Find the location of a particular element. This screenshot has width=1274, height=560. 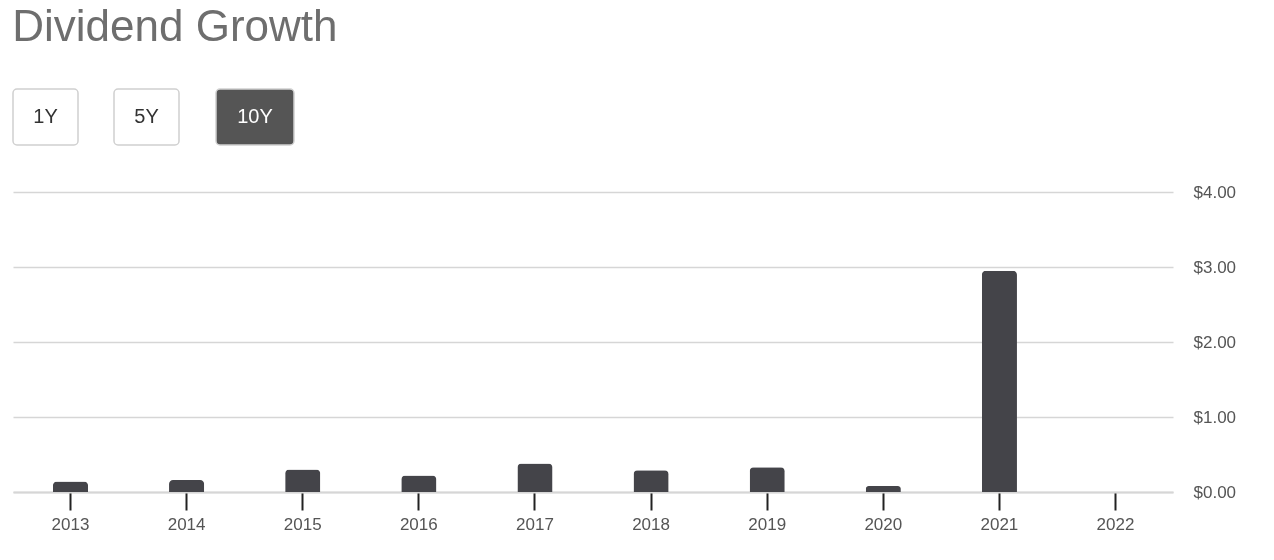

y-tick-label: $4.00 is located at coordinates (1215, 192).